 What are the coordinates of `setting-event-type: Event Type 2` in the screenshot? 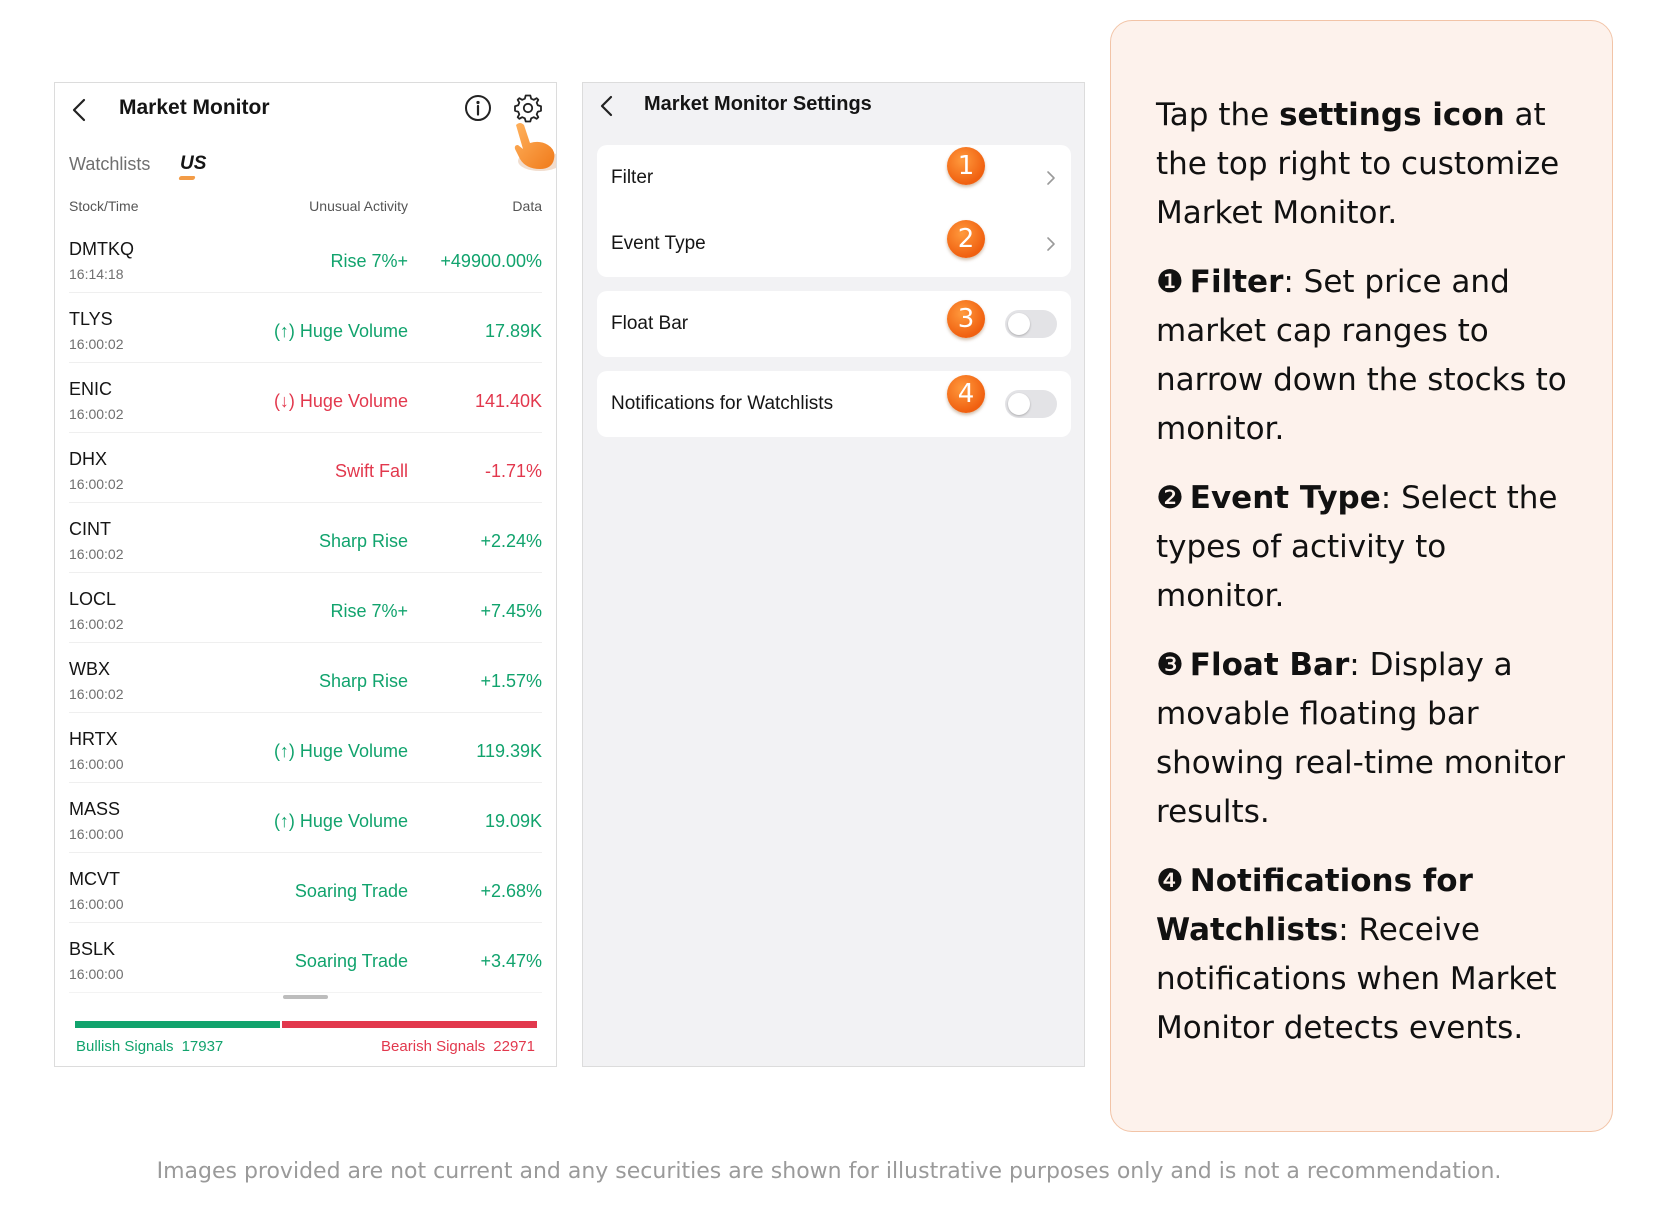 It's located at (834, 244).